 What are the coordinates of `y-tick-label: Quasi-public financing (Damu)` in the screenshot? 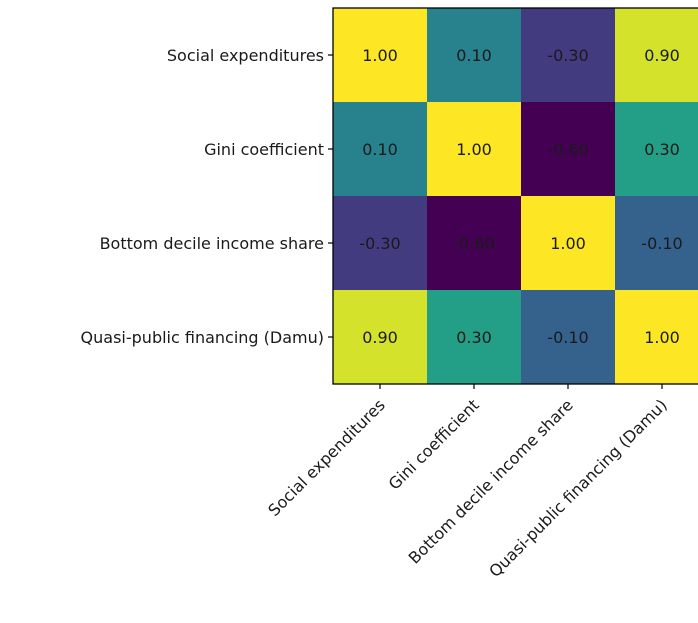 It's located at (202, 337).